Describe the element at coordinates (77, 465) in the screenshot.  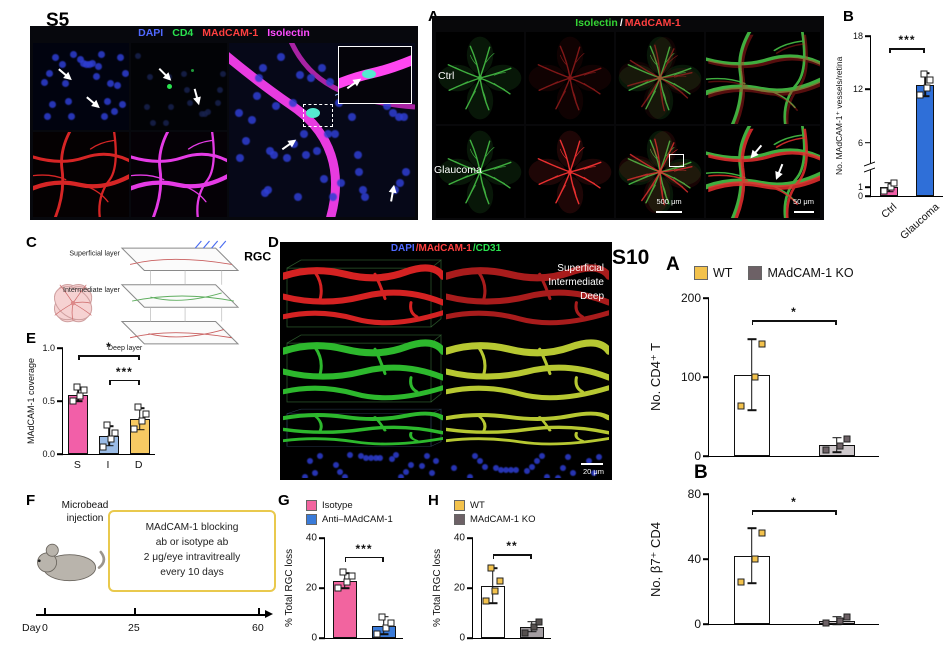
I see `x-tick-text: S` at that location.